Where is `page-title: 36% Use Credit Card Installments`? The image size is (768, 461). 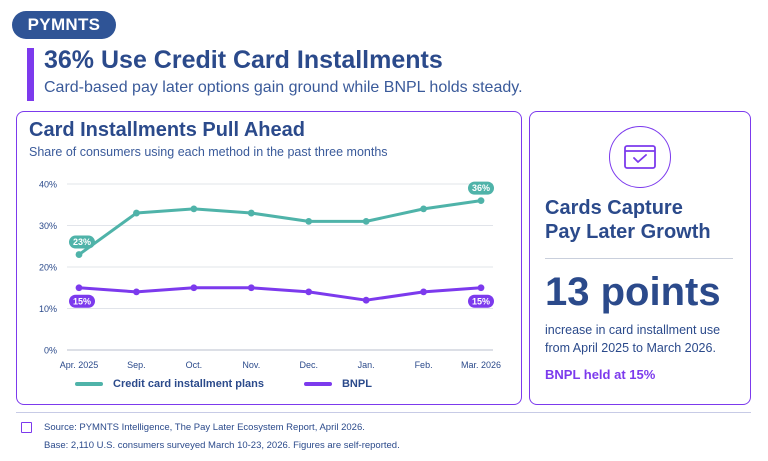 page-title: 36% Use Credit Card Installments is located at coordinates (243, 60).